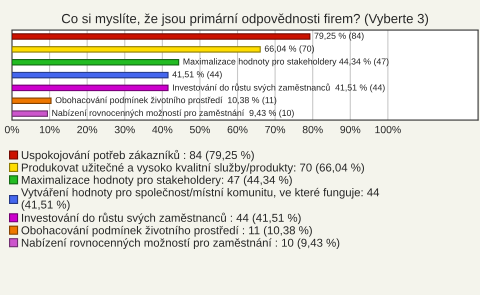  Describe the element at coordinates (162, 130) in the screenshot. I see `x-tick-label: 40%` at that location.